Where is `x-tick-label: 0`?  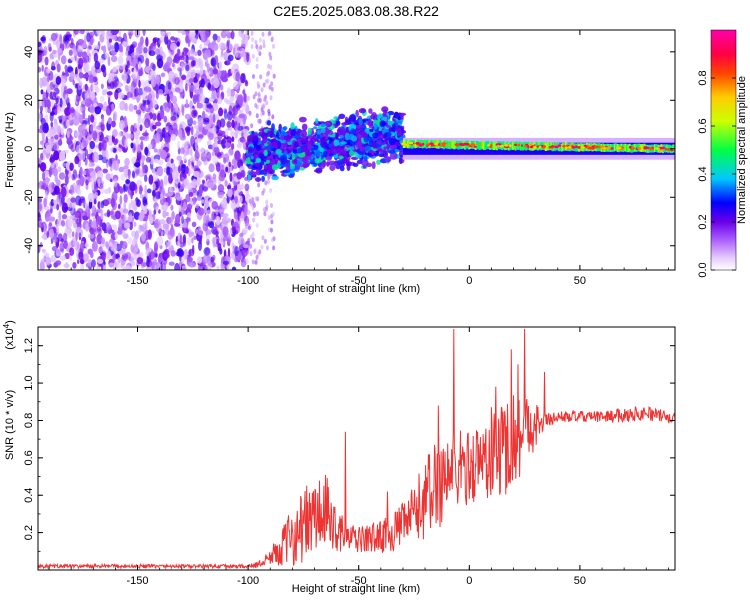
x-tick-label: 0 is located at coordinates (469, 581).